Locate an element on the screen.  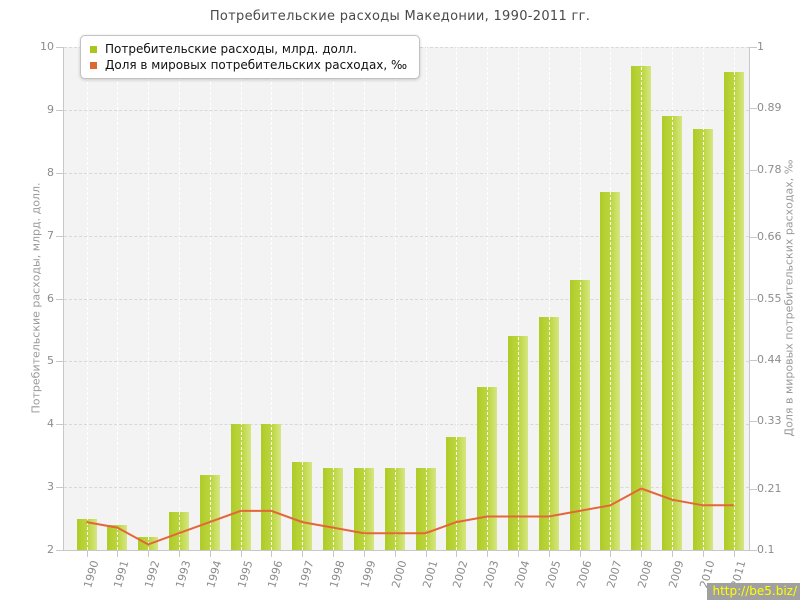
x-tick-label: 2000 is located at coordinates (399, 574).